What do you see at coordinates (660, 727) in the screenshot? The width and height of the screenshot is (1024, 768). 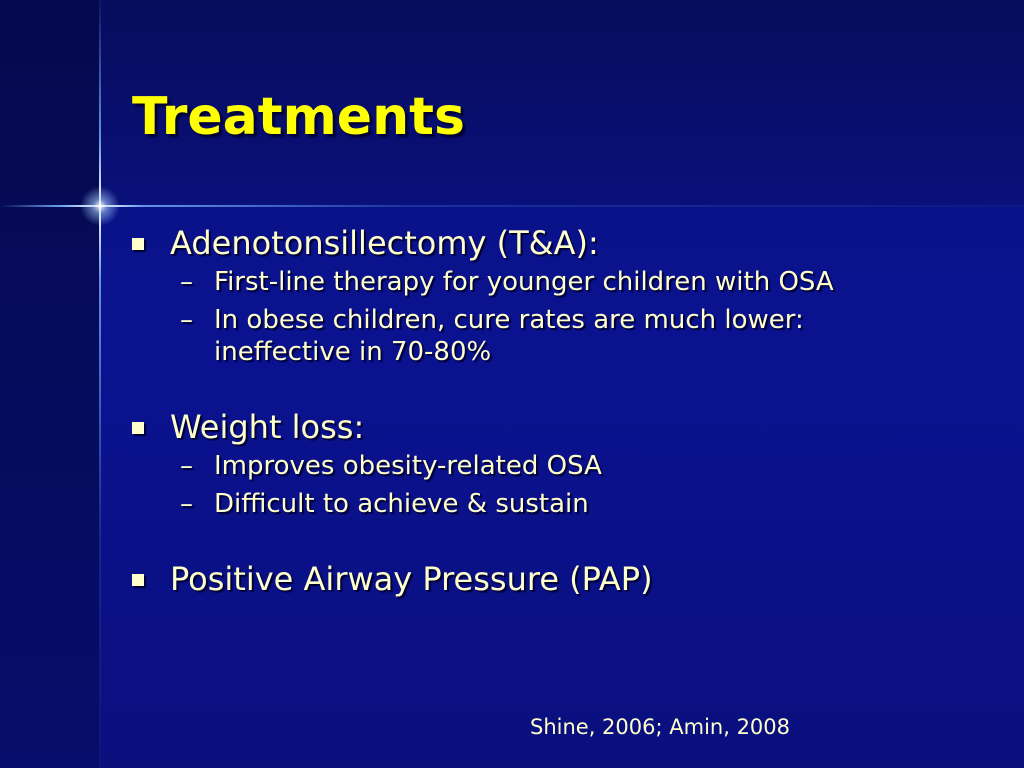 I see `citation: Shine, 2006; Amin, 2008` at bounding box center [660, 727].